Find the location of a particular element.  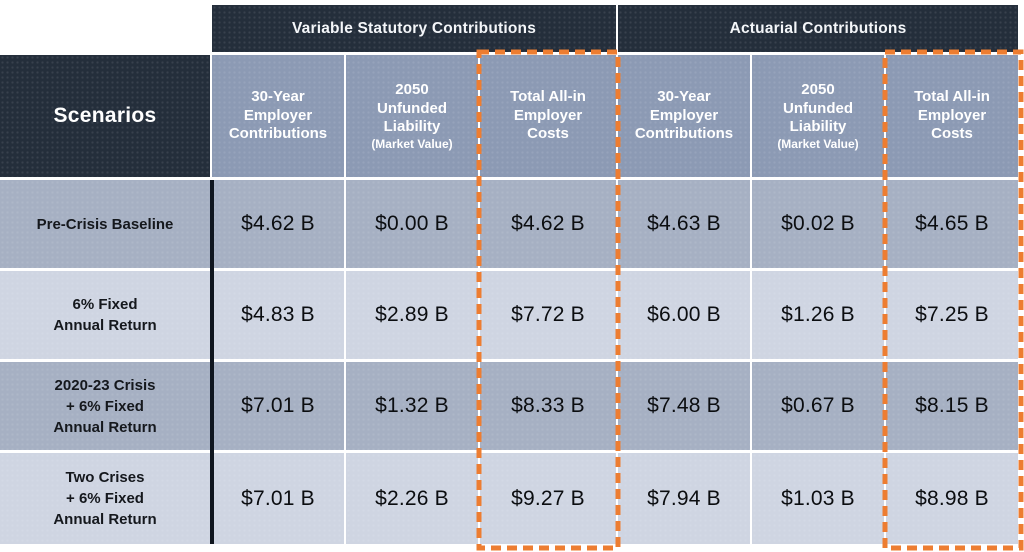

column-header-statutory-2050-unfunded-liability: 2050 Unfunded Liability (Market Value) is located at coordinates (412, 116).